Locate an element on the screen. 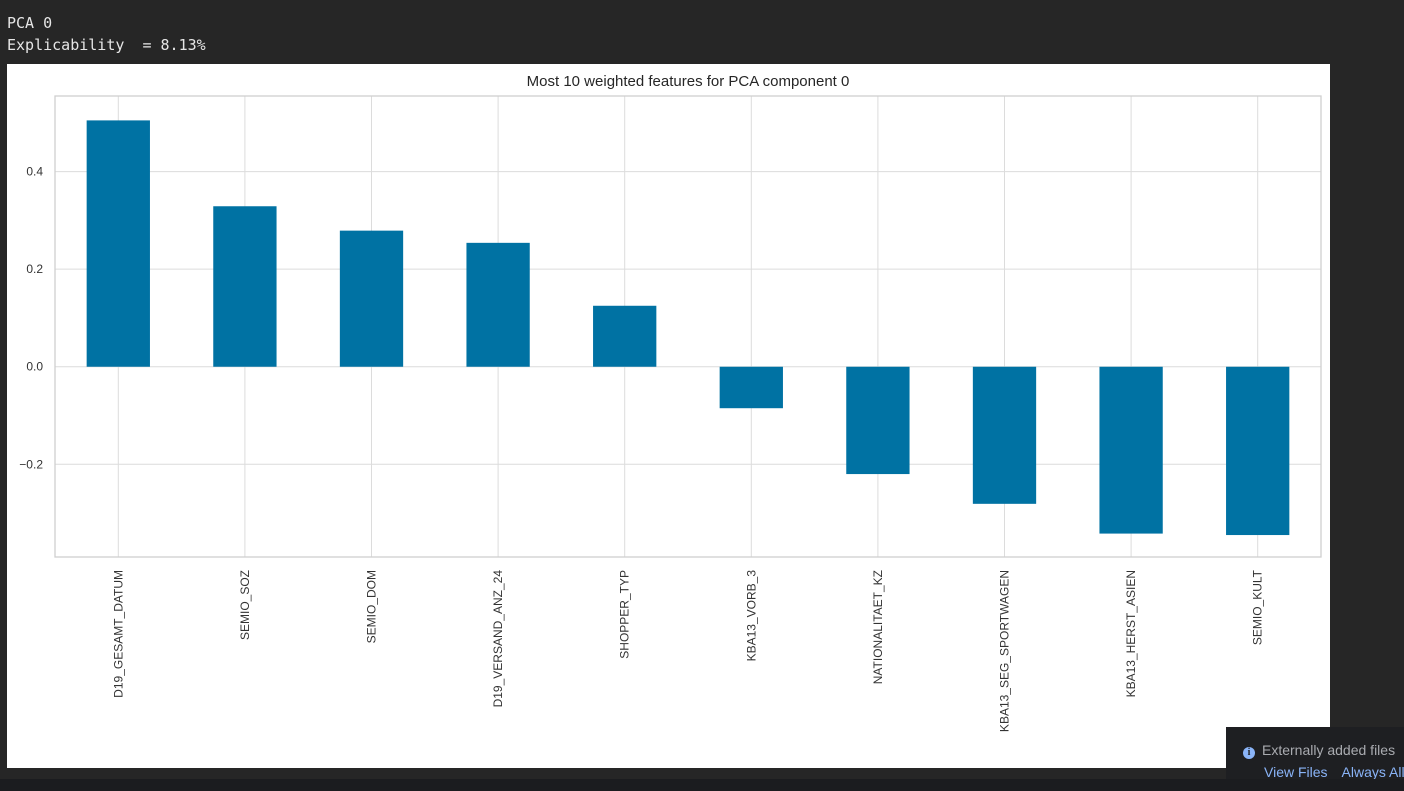 The image size is (1404, 791). x-tick-label: D19_GESAMT_DATUM is located at coordinates (118, 634).